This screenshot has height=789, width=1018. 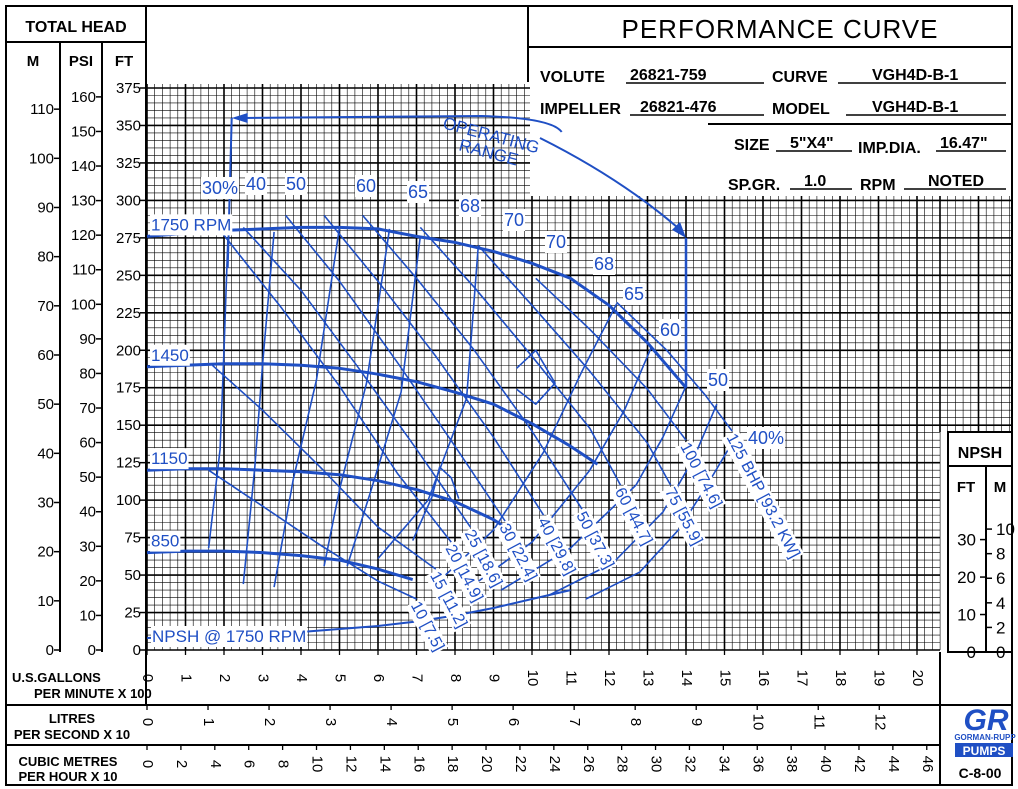 What do you see at coordinates (45, 404) in the screenshot?
I see `m-scale-tick: 50` at bounding box center [45, 404].